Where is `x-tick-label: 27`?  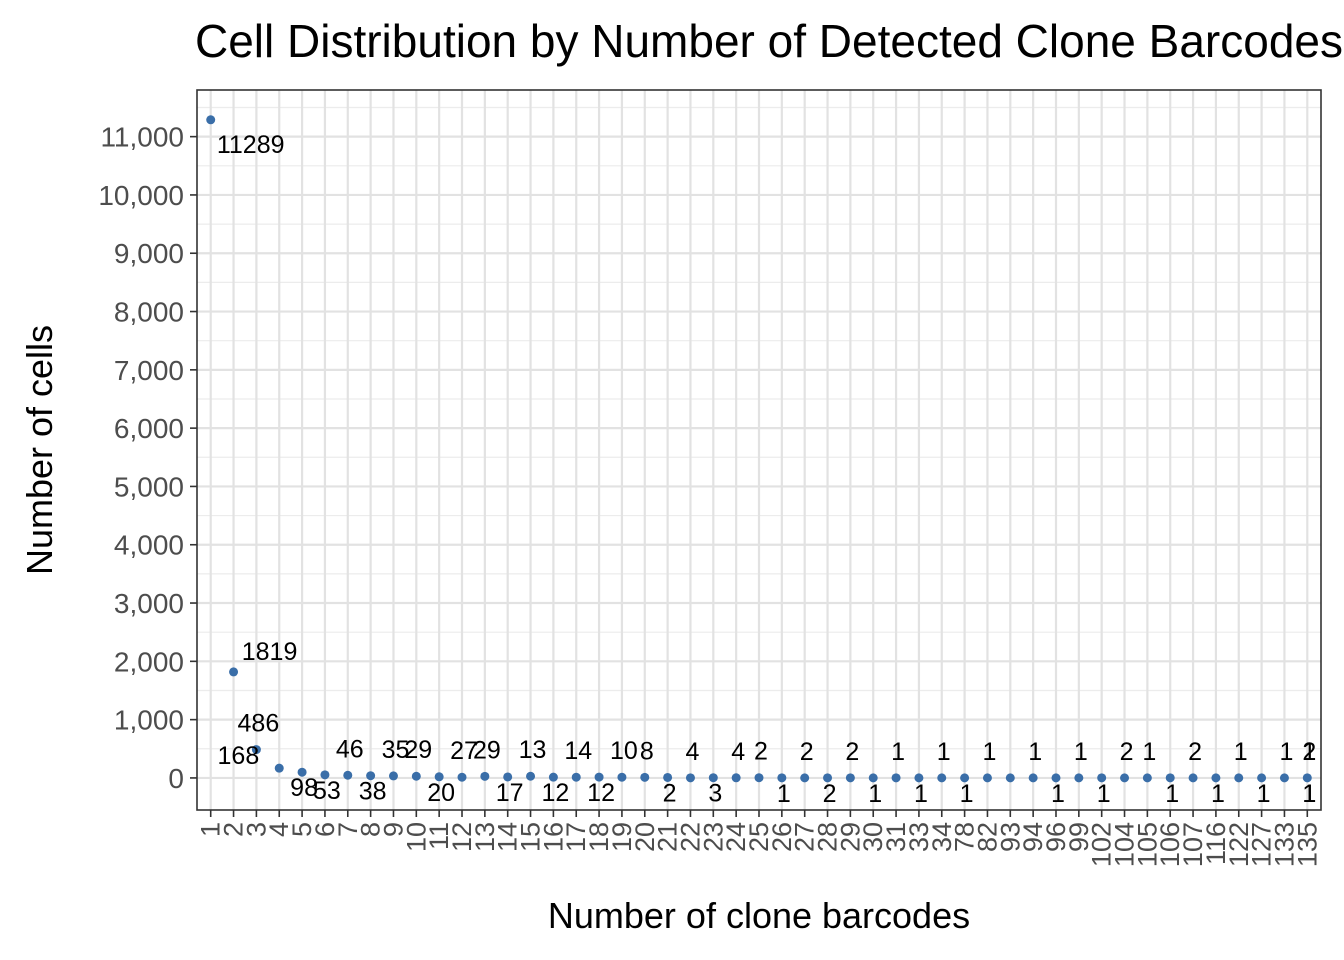
x-tick-label: 27 is located at coordinates (805, 837).